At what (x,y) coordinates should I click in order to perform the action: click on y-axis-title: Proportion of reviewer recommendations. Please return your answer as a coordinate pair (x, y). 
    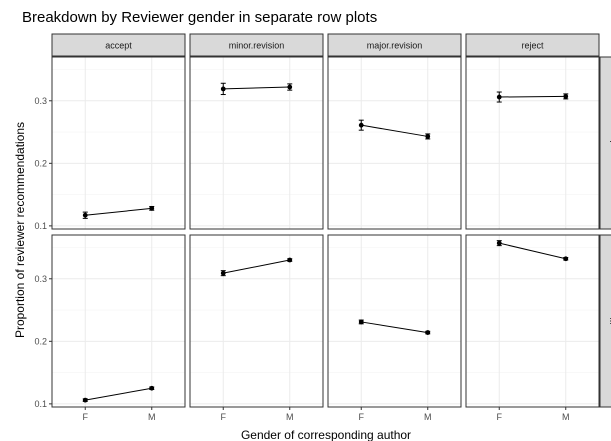
    Looking at the image, I should click on (20, 230).